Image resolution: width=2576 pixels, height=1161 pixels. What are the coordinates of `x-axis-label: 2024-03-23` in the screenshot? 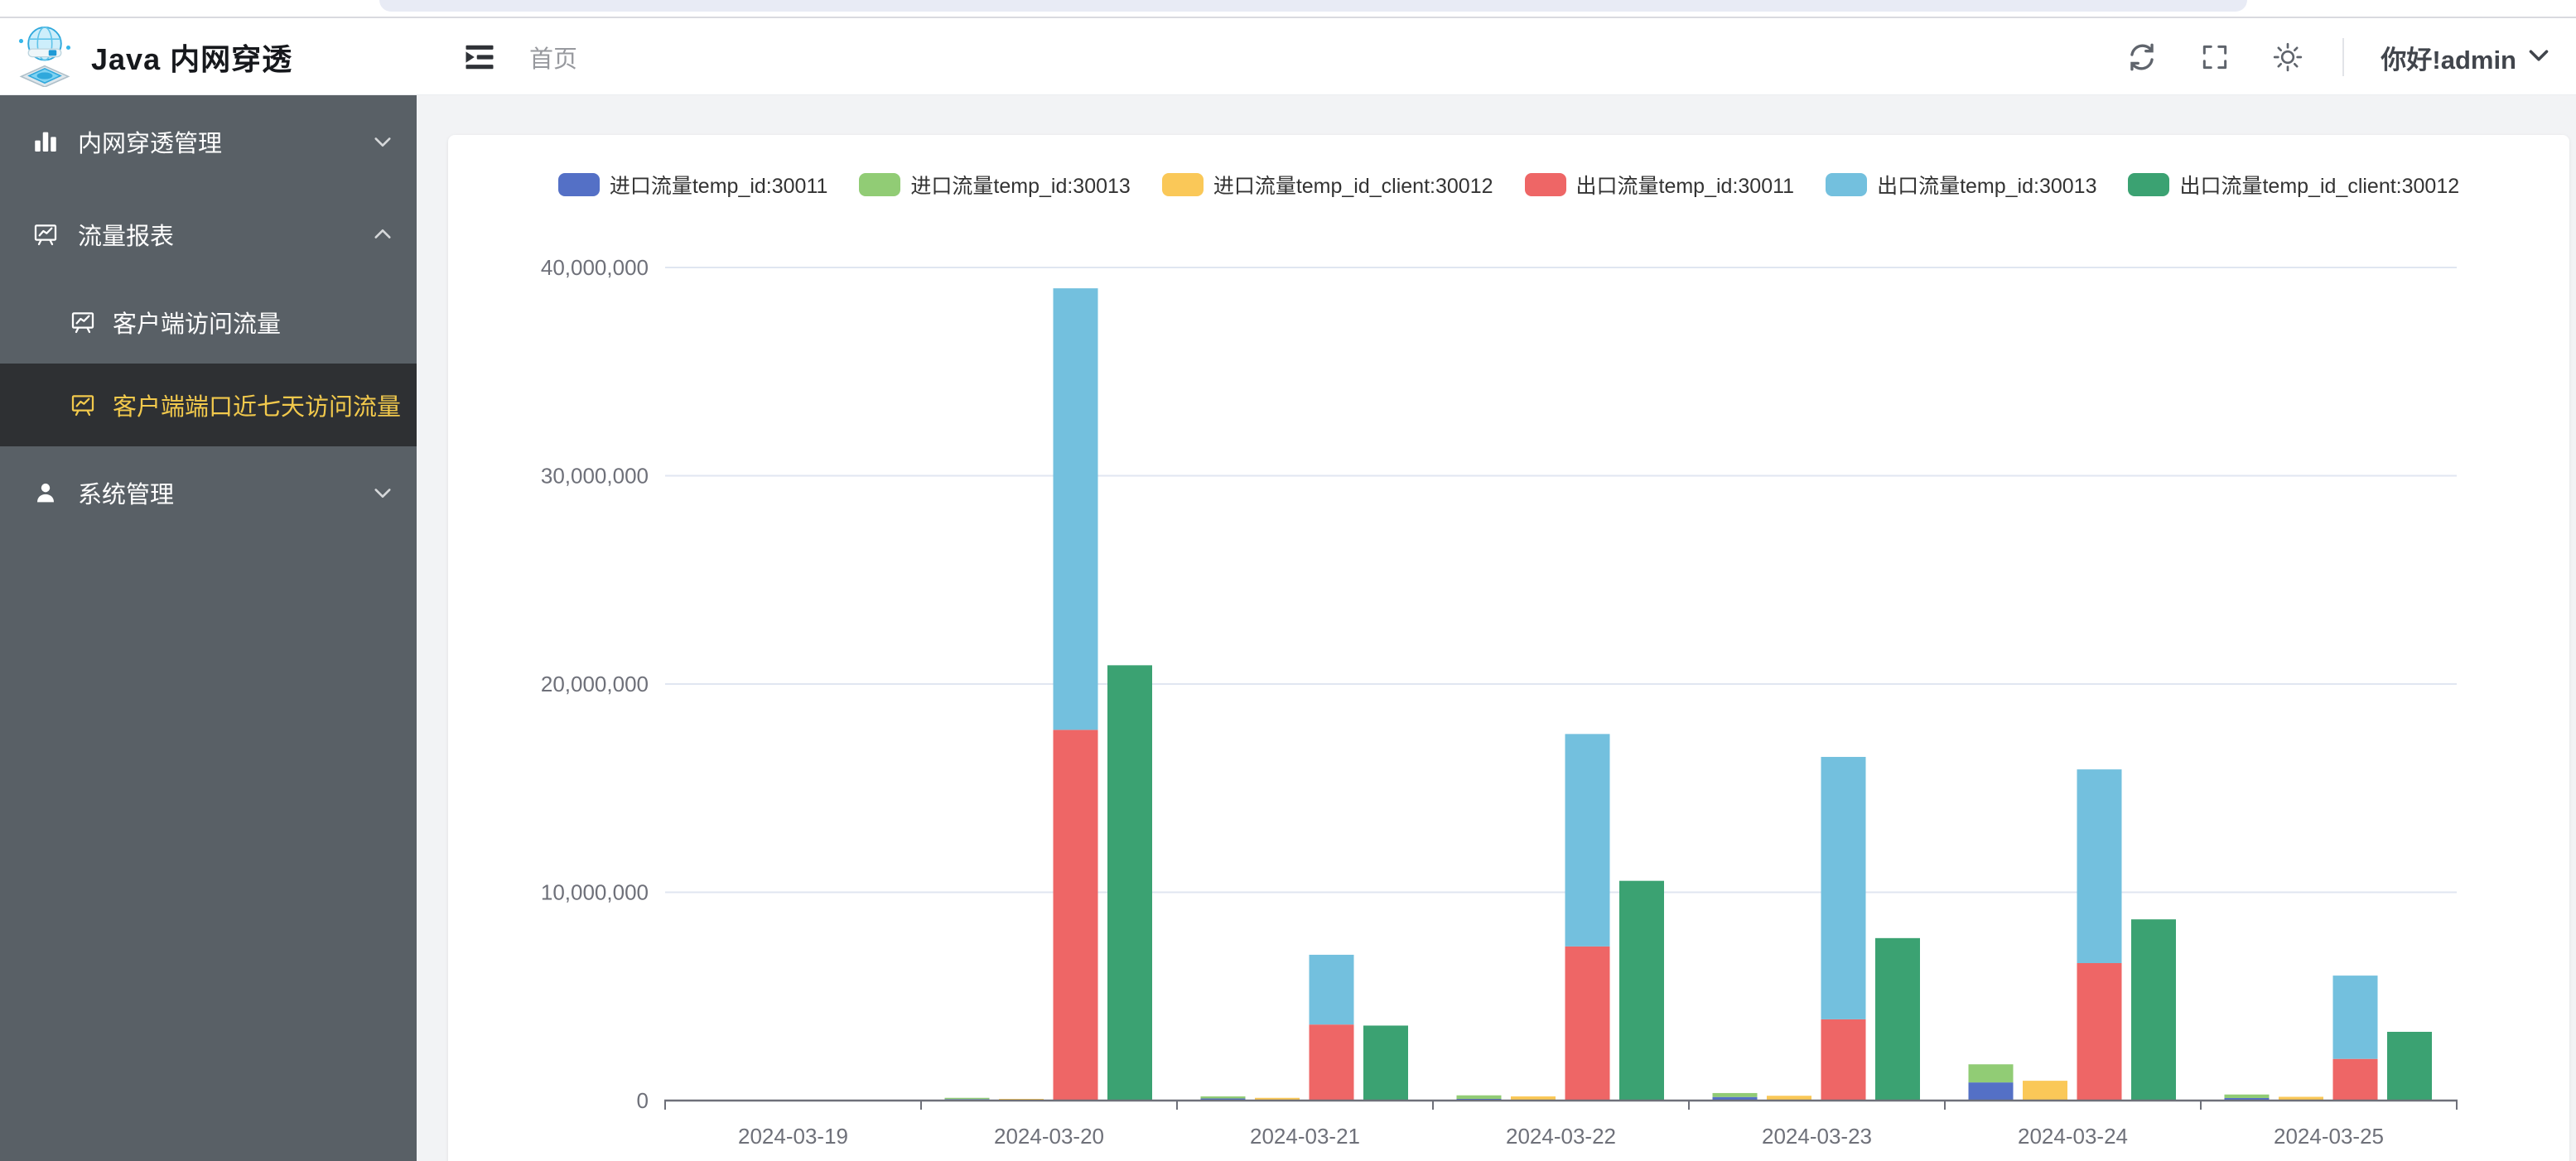 It's located at (1817, 1136).